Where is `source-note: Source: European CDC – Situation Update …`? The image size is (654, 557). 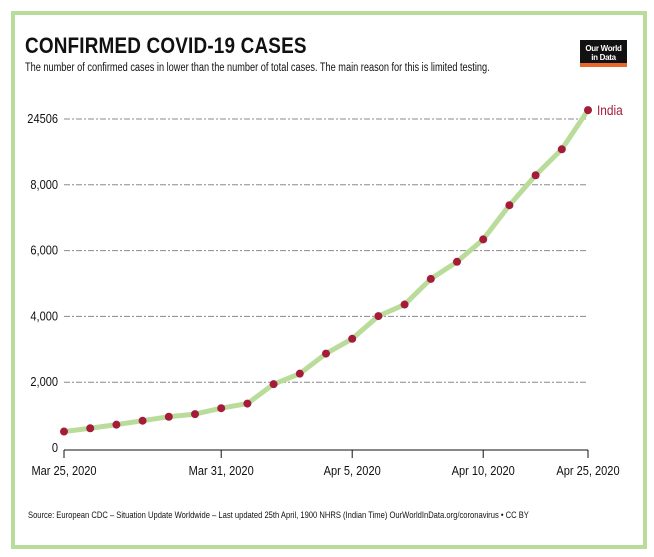
source-note: Source: European CDC – Situation Update … is located at coordinates (278, 515).